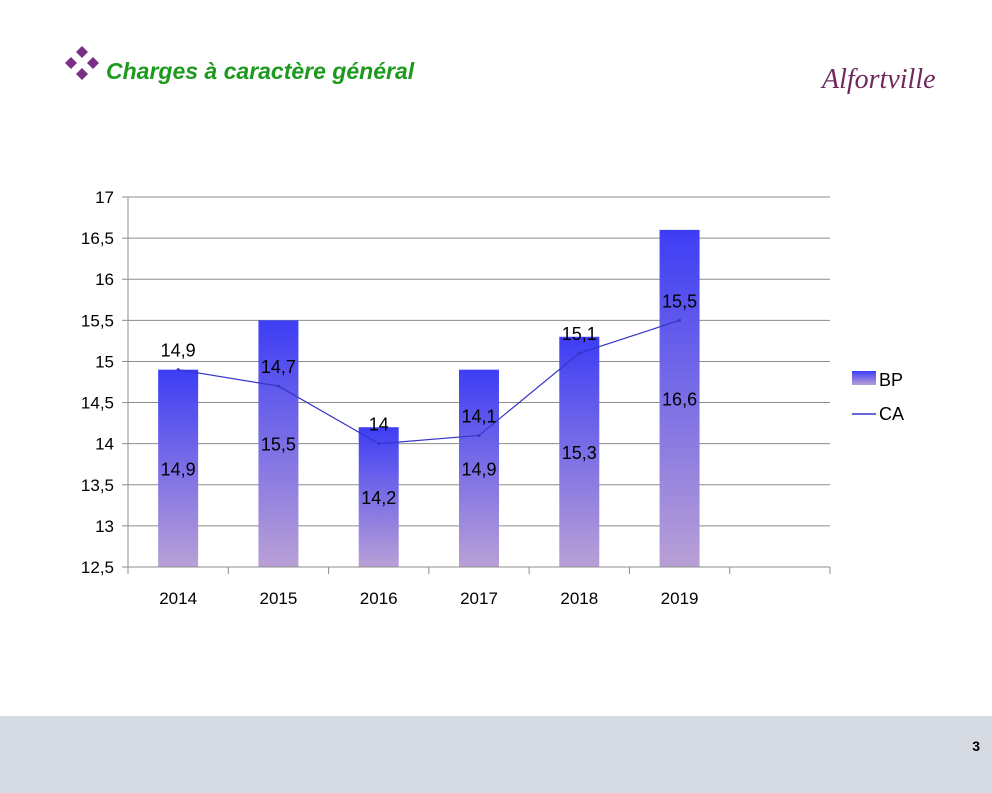 This screenshot has height=793, width=992. What do you see at coordinates (97, 567) in the screenshot?
I see `y-tick-label: 12,5` at bounding box center [97, 567].